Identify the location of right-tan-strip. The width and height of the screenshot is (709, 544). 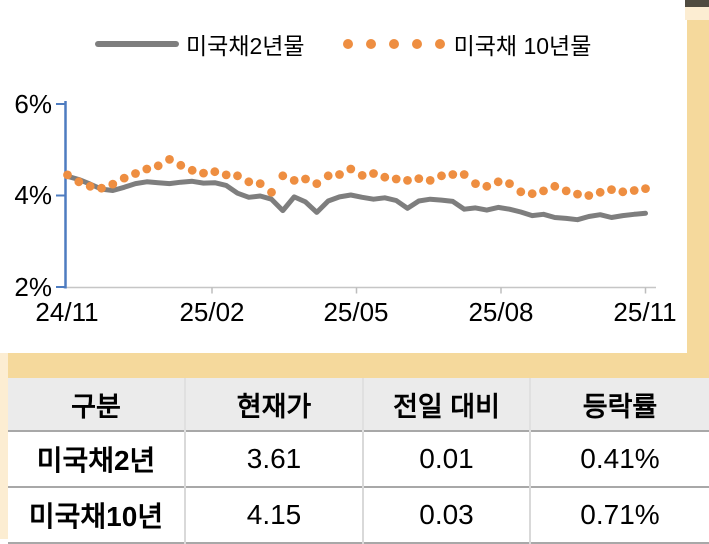
(698, 199).